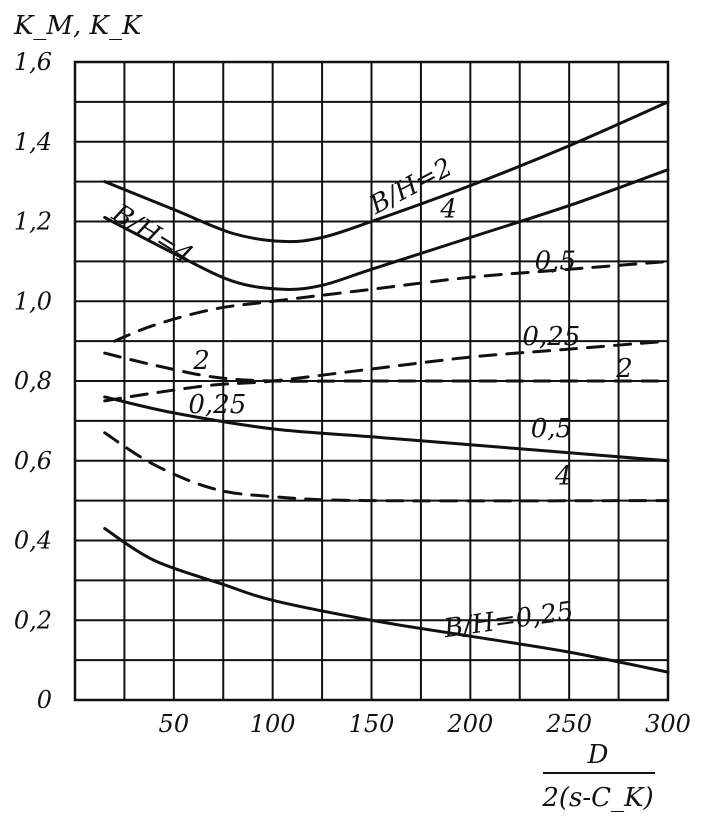 The image size is (713, 822). Describe the element at coordinates (425, 724) in the screenshot. I see `x-tick-labels: 50 100 150 200 250 300` at that location.